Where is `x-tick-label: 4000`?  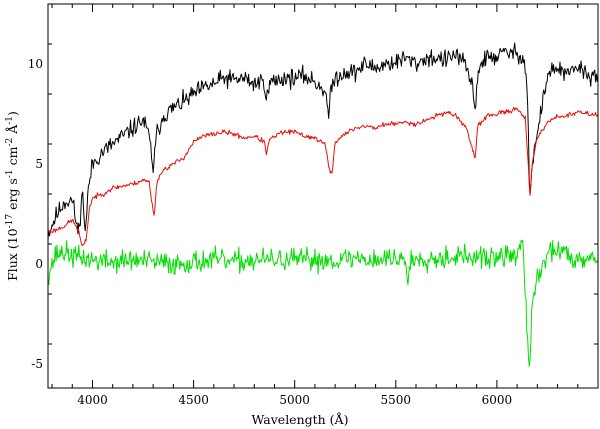 x-tick-label: 4000 is located at coordinates (92, 400).